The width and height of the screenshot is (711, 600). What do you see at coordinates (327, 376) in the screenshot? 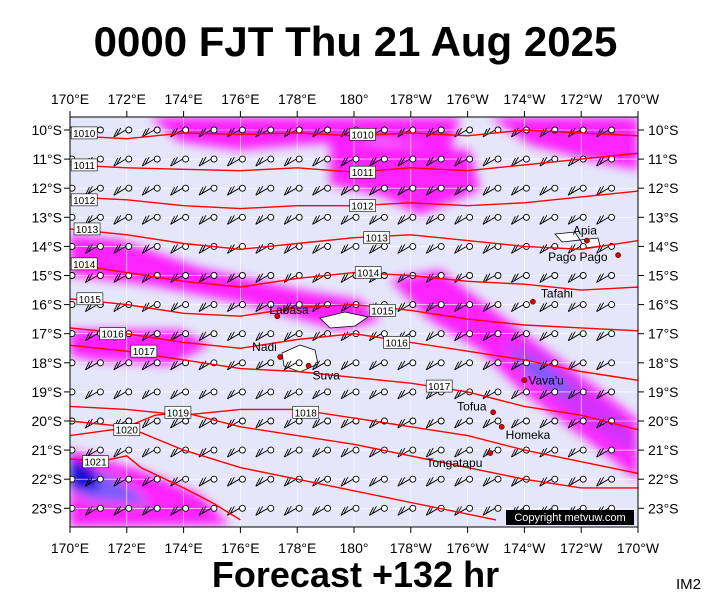
I see `place-label: Suva` at bounding box center [327, 376].